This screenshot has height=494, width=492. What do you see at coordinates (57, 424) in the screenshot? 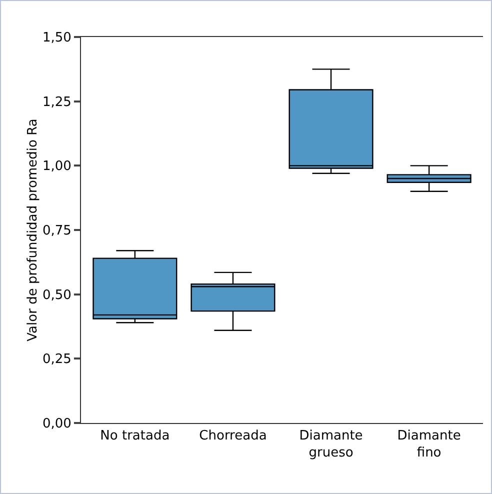
I see `y-tick-label: 0,00` at bounding box center [57, 424].